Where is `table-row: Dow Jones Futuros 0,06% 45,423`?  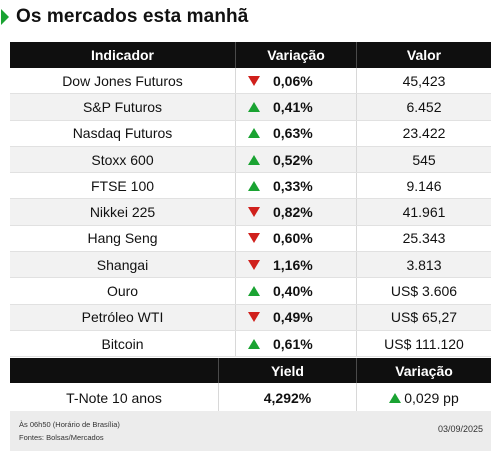 table-row: Dow Jones Futuros 0,06% 45,423 is located at coordinates (250, 81).